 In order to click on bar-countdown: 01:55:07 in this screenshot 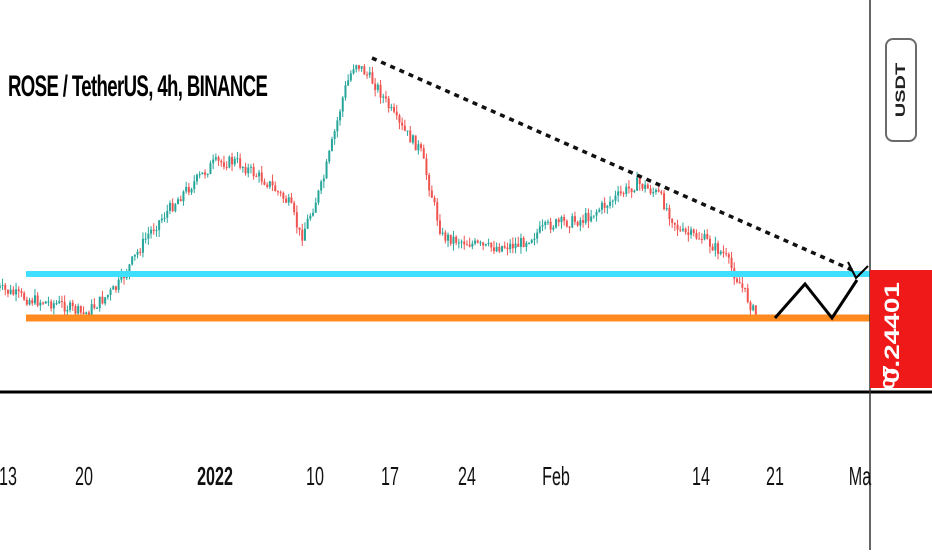, I will do `click(889, 376)`.